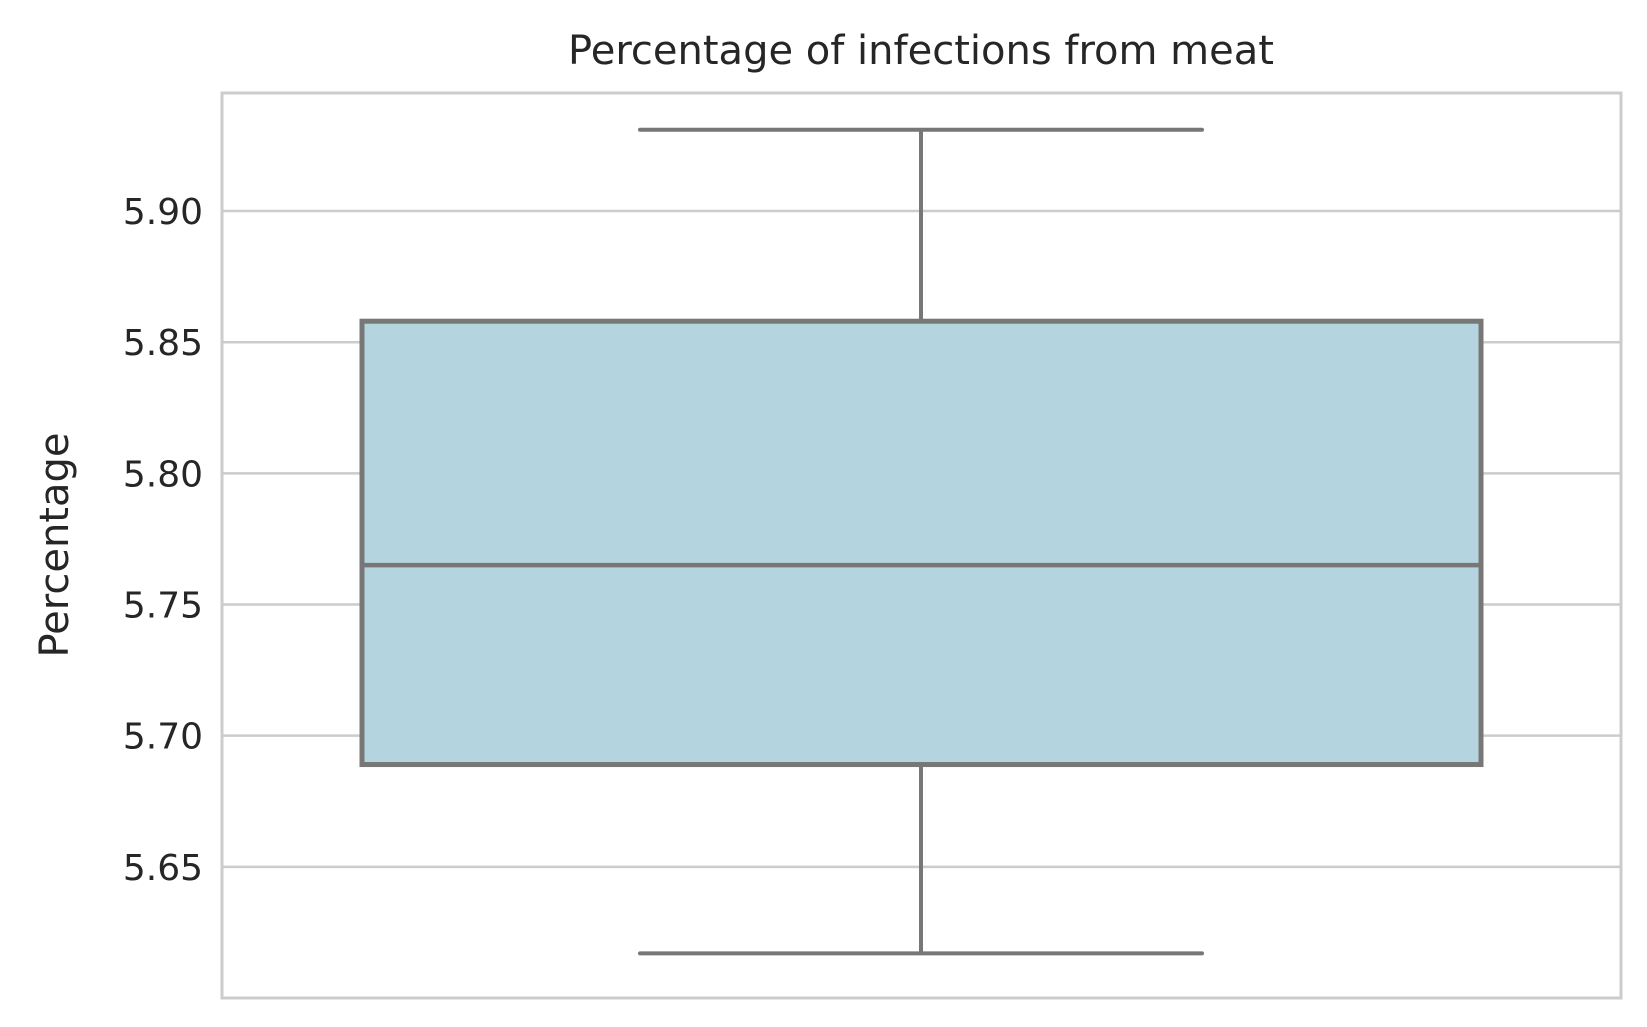  I want to click on y-axis-label: Percentage, so click(55, 544).